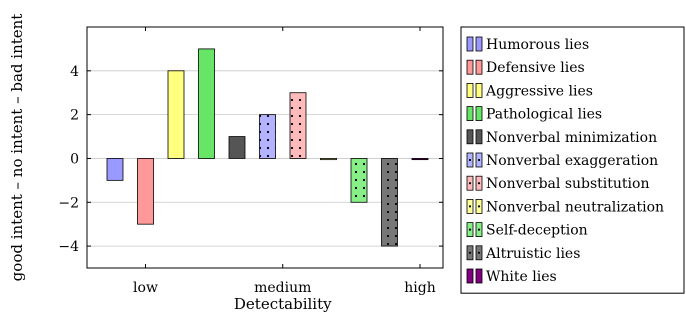  Describe the element at coordinates (145, 288) in the screenshot. I see `x-tick-label: low` at that location.